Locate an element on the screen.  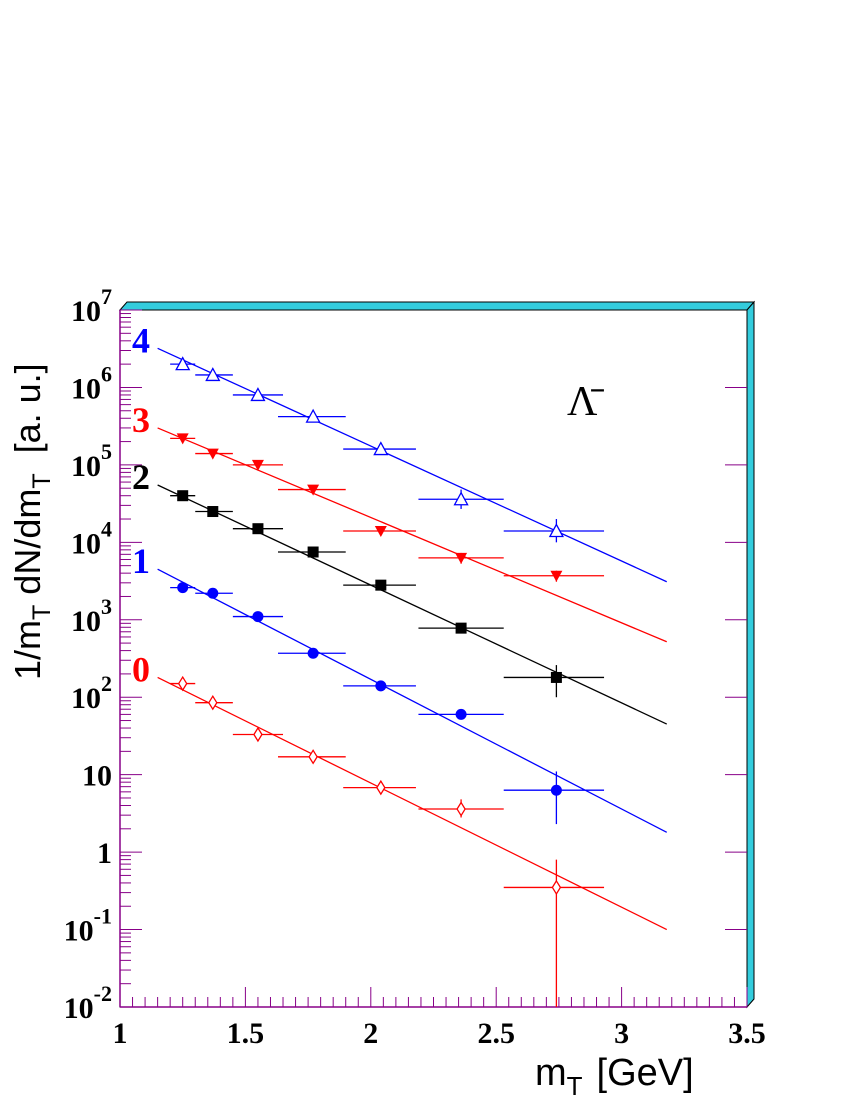
x-tick-label: 1 is located at coordinates (120, 1033).